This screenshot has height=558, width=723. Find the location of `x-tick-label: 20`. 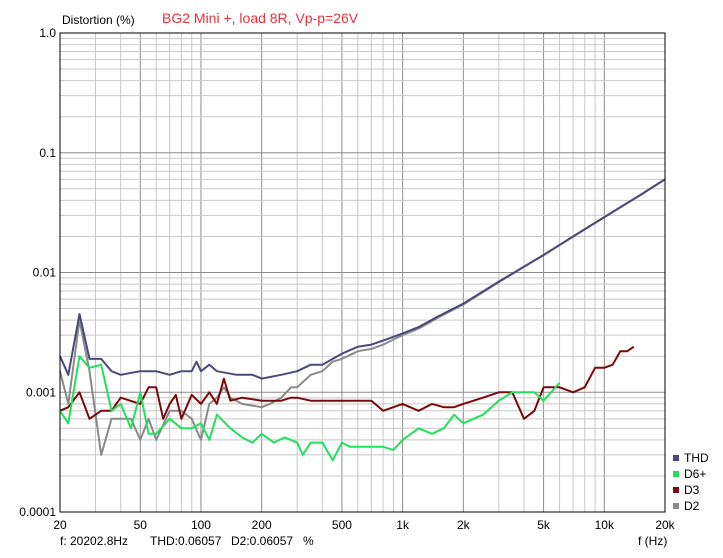

x-tick-label: 20 is located at coordinates (60, 525).